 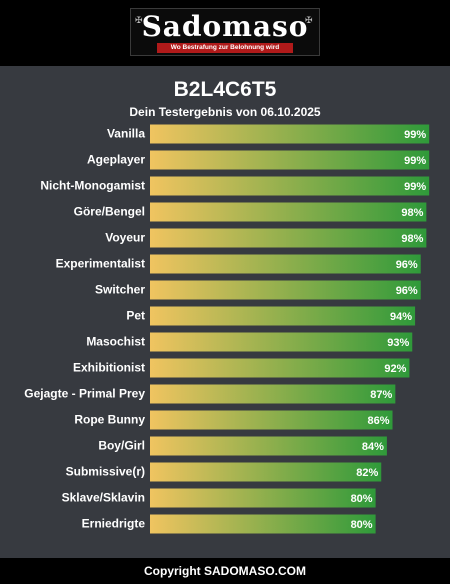 What do you see at coordinates (100, 264) in the screenshot?
I see `category-label: Experimentalist` at bounding box center [100, 264].